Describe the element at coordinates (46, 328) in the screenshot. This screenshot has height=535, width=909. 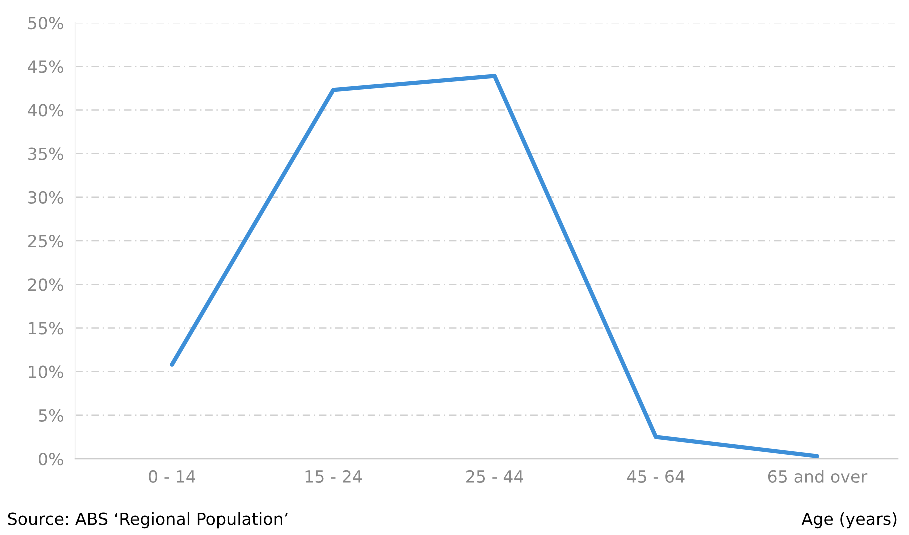
I see `y-tick-label: 15%` at that location.